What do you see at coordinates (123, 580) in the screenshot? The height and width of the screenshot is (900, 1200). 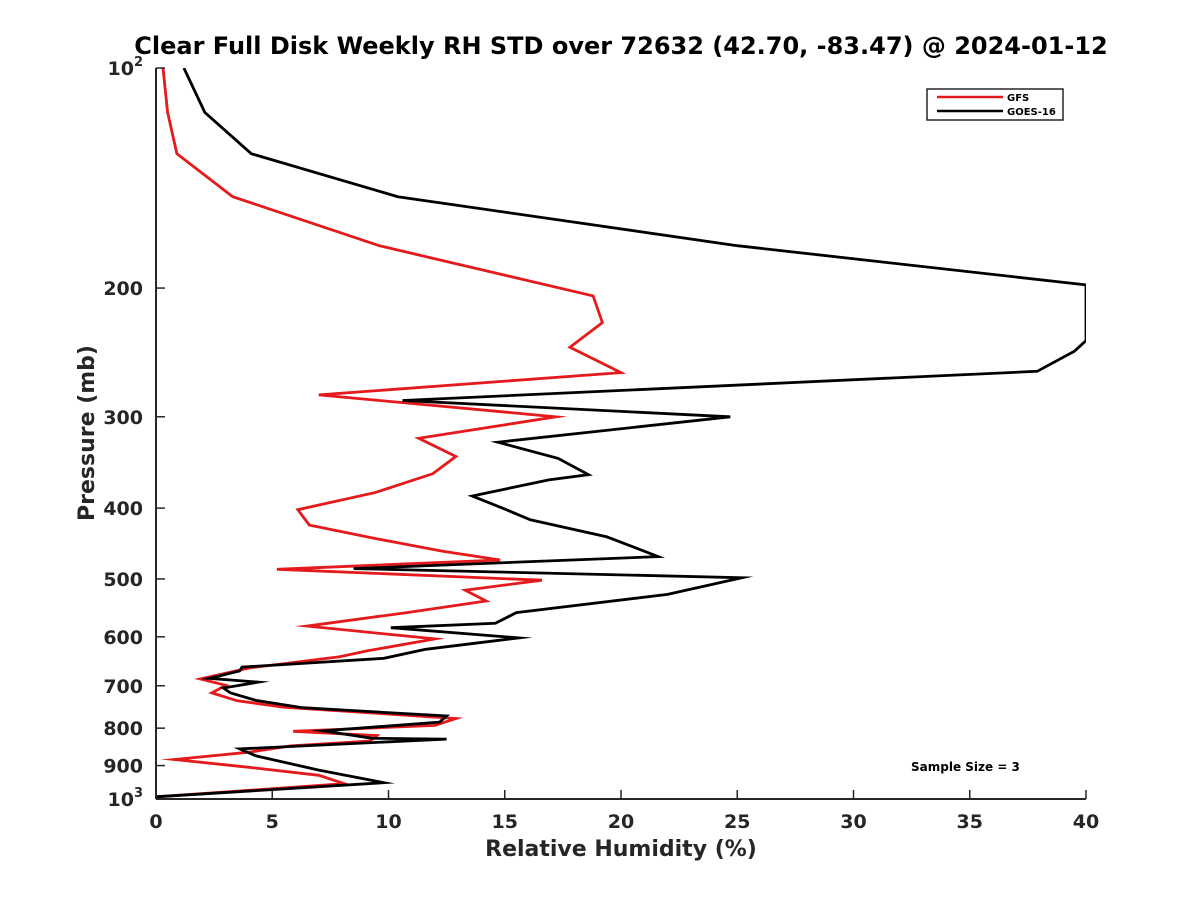 I see `y-tick-label: 500` at bounding box center [123, 580].